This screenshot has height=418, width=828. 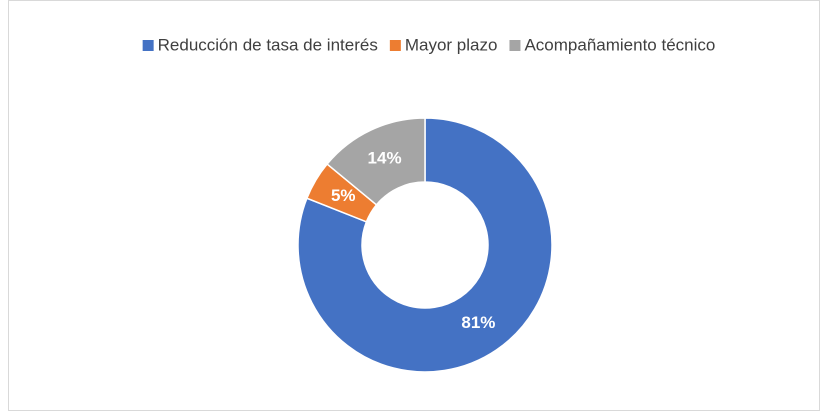 I want to click on data-label: 81%, so click(x=478, y=322).